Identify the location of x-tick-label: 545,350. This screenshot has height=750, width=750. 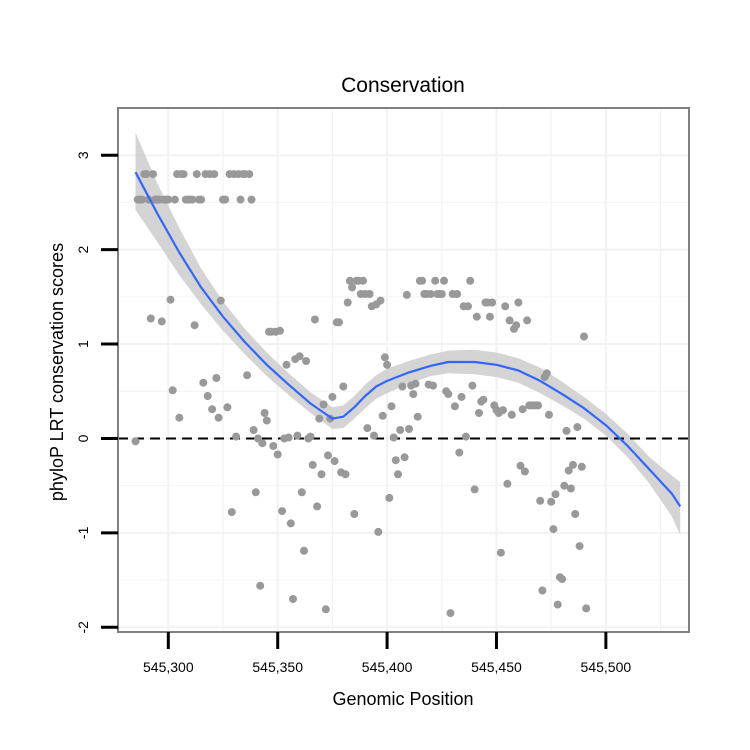
(277, 667).